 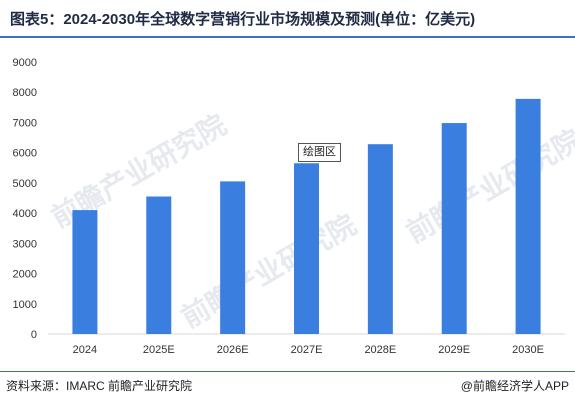 What do you see at coordinates (287, 37) in the screenshot?
I see `title-divider` at bounding box center [287, 37].